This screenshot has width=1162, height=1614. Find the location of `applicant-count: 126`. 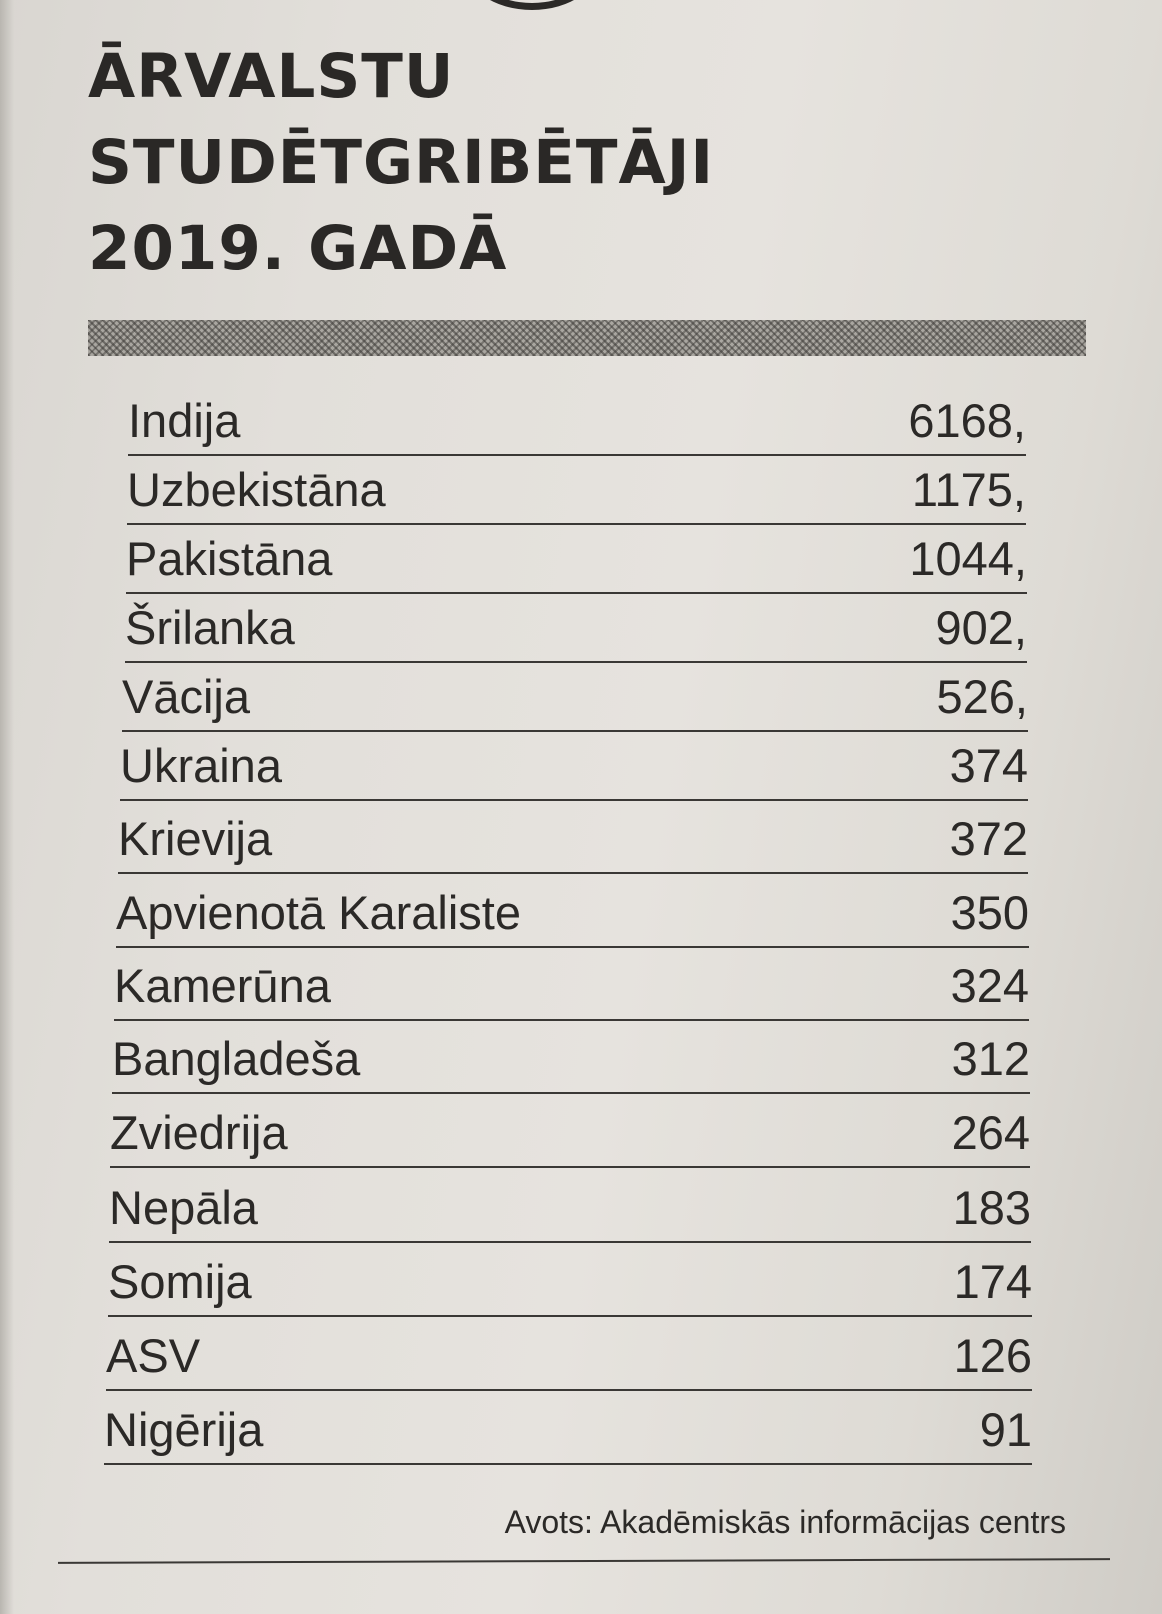

applicant-count: 126 is located at coordinates (992, 1355).